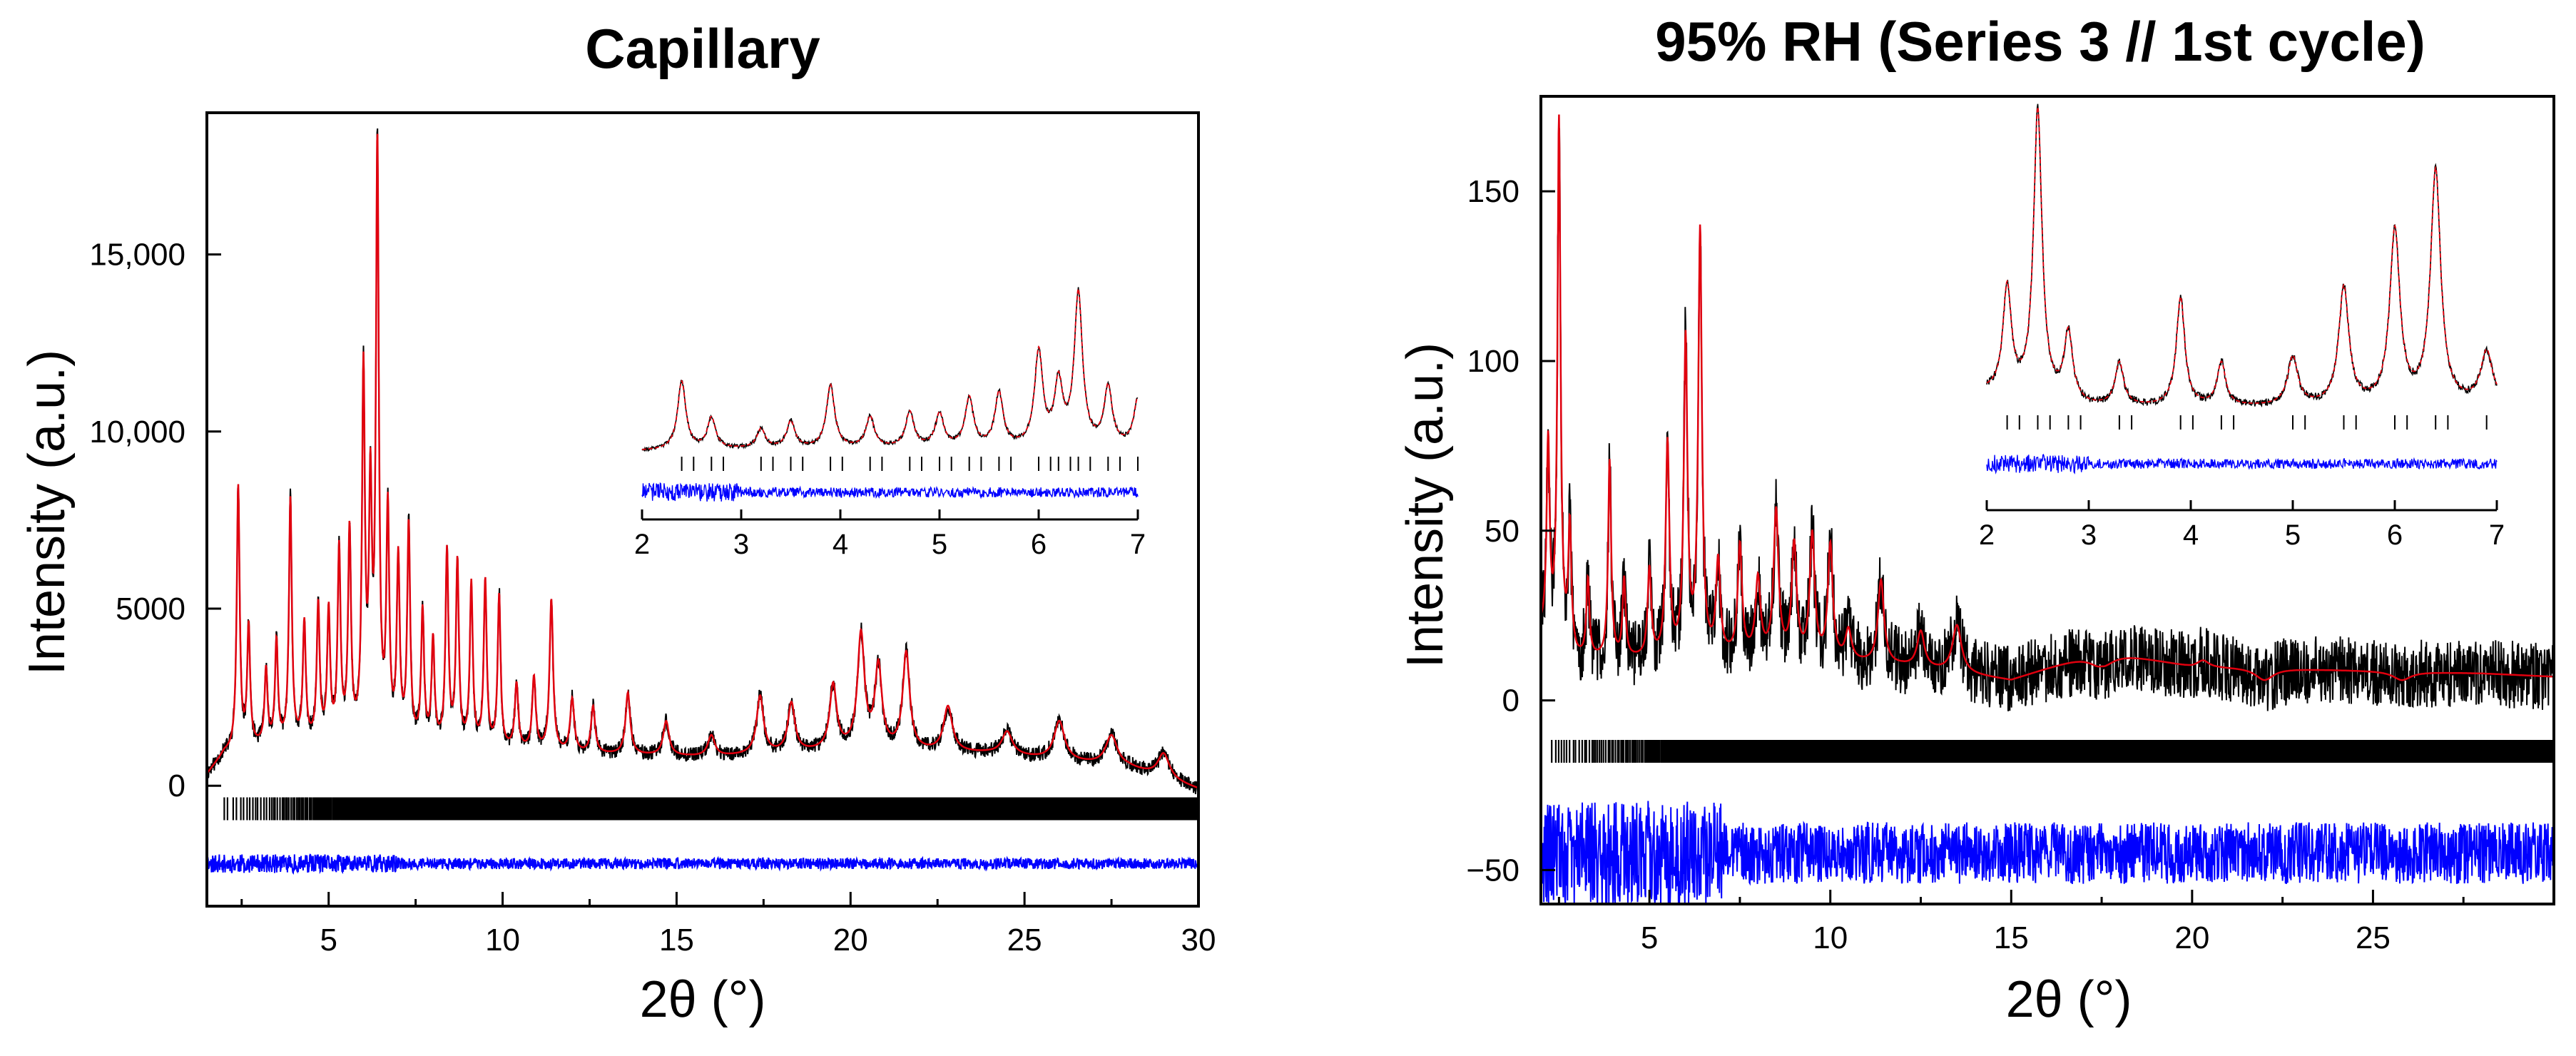  What do you see at coordinates (2293, 535) in the screenshot?
I see `chart-right-inset-x-tick-label: 5` at bounding box center [2293, 535].